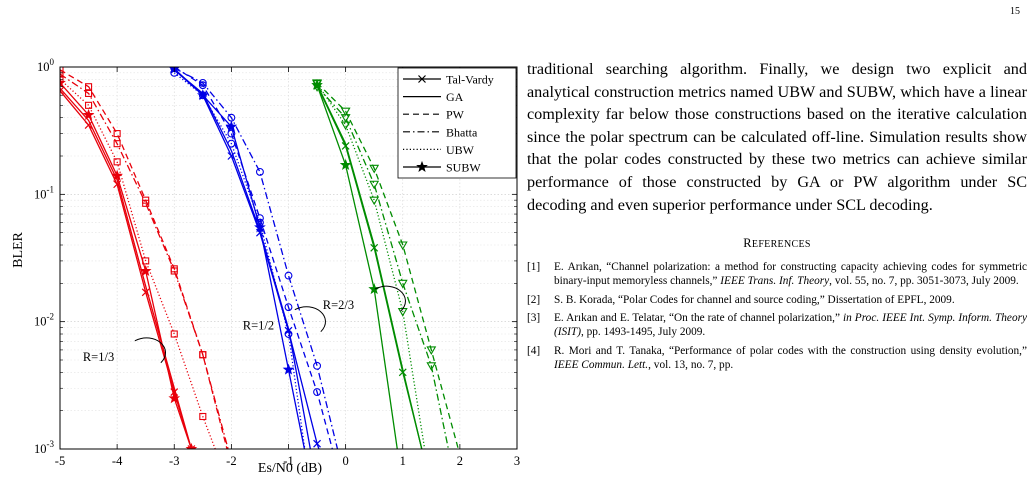  I want to click on page-number: 15, so click(1015, 11).